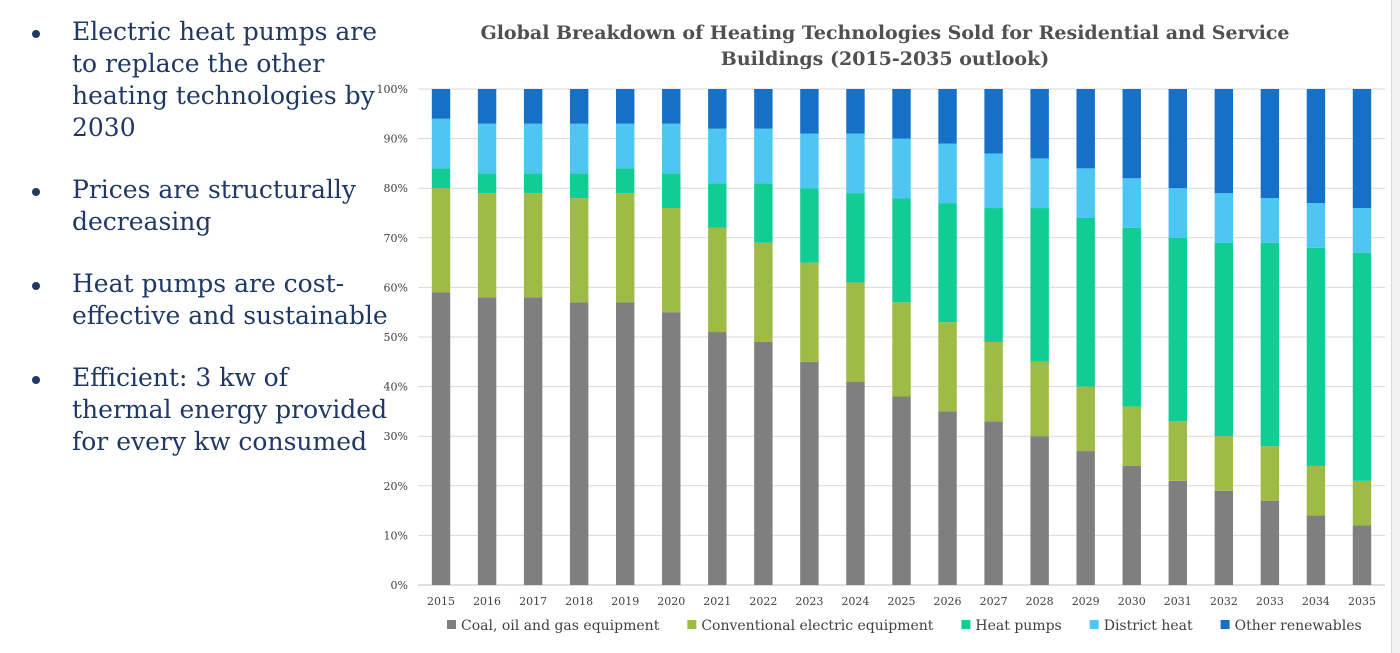 The width and height of the screenshot is (1400, 653). I want to click on x-tick-label: 2018, so click(579, 601).